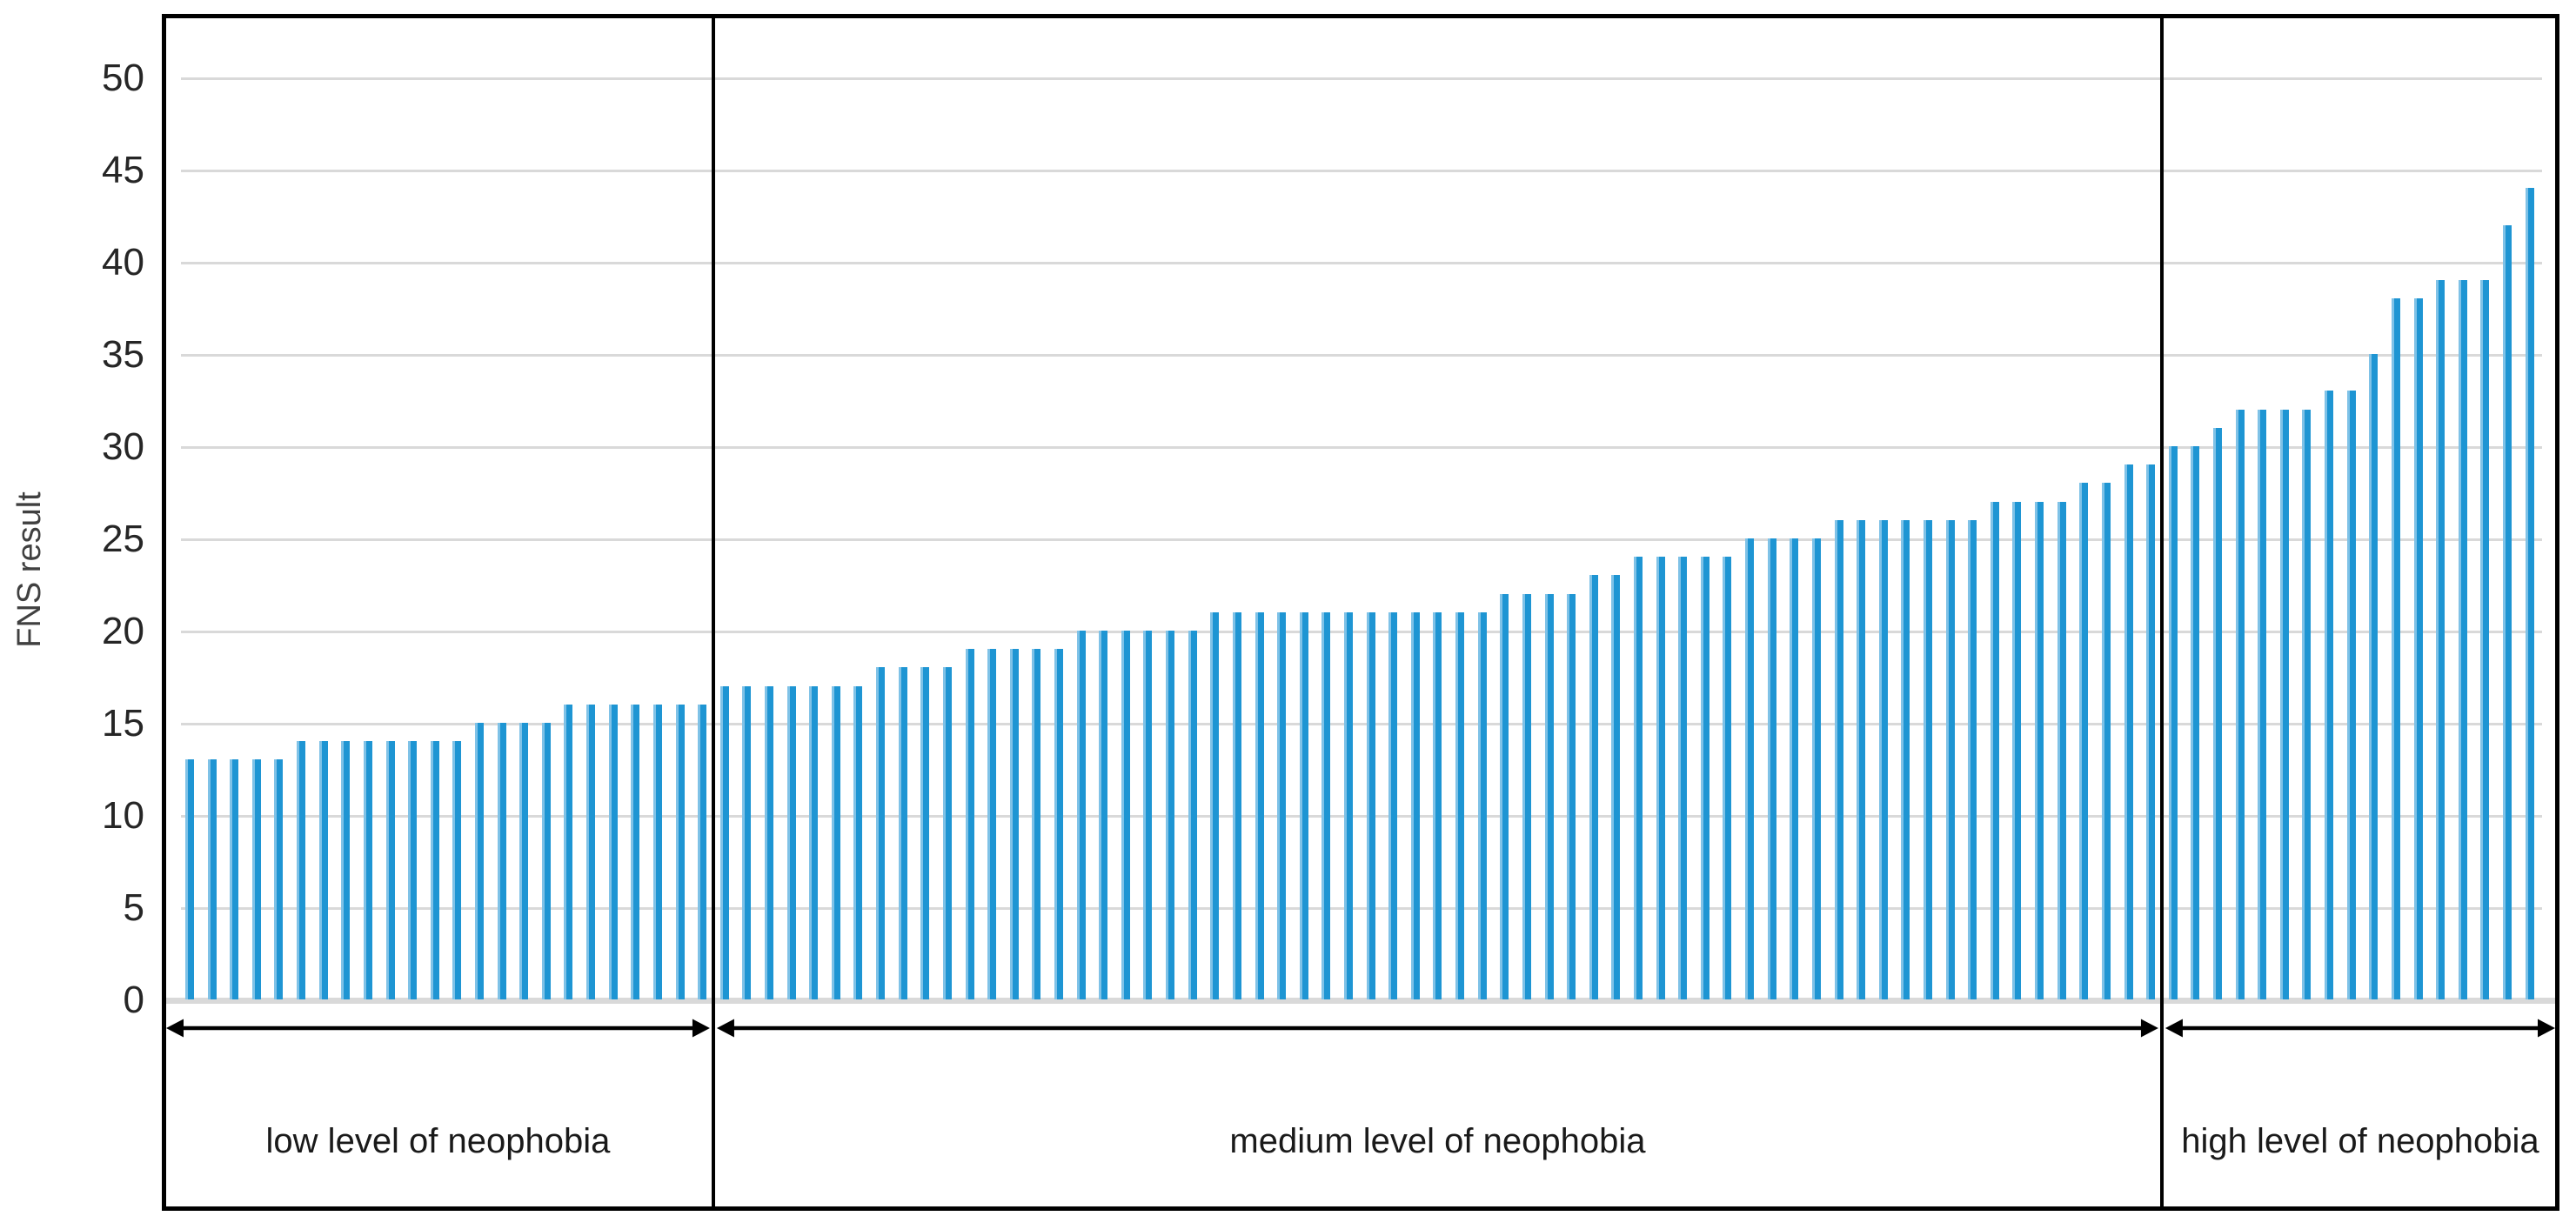  What do you see at coordinates (123, 723) in the screenshot?
I see `y-tick-label-15: 15` at bounding box center [123, 723].